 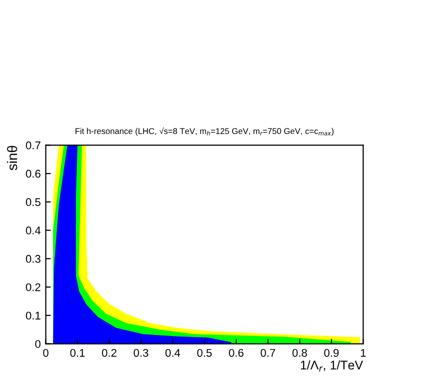 I want to click on y-tick-label: 0.5, so click(x=33, y=202).